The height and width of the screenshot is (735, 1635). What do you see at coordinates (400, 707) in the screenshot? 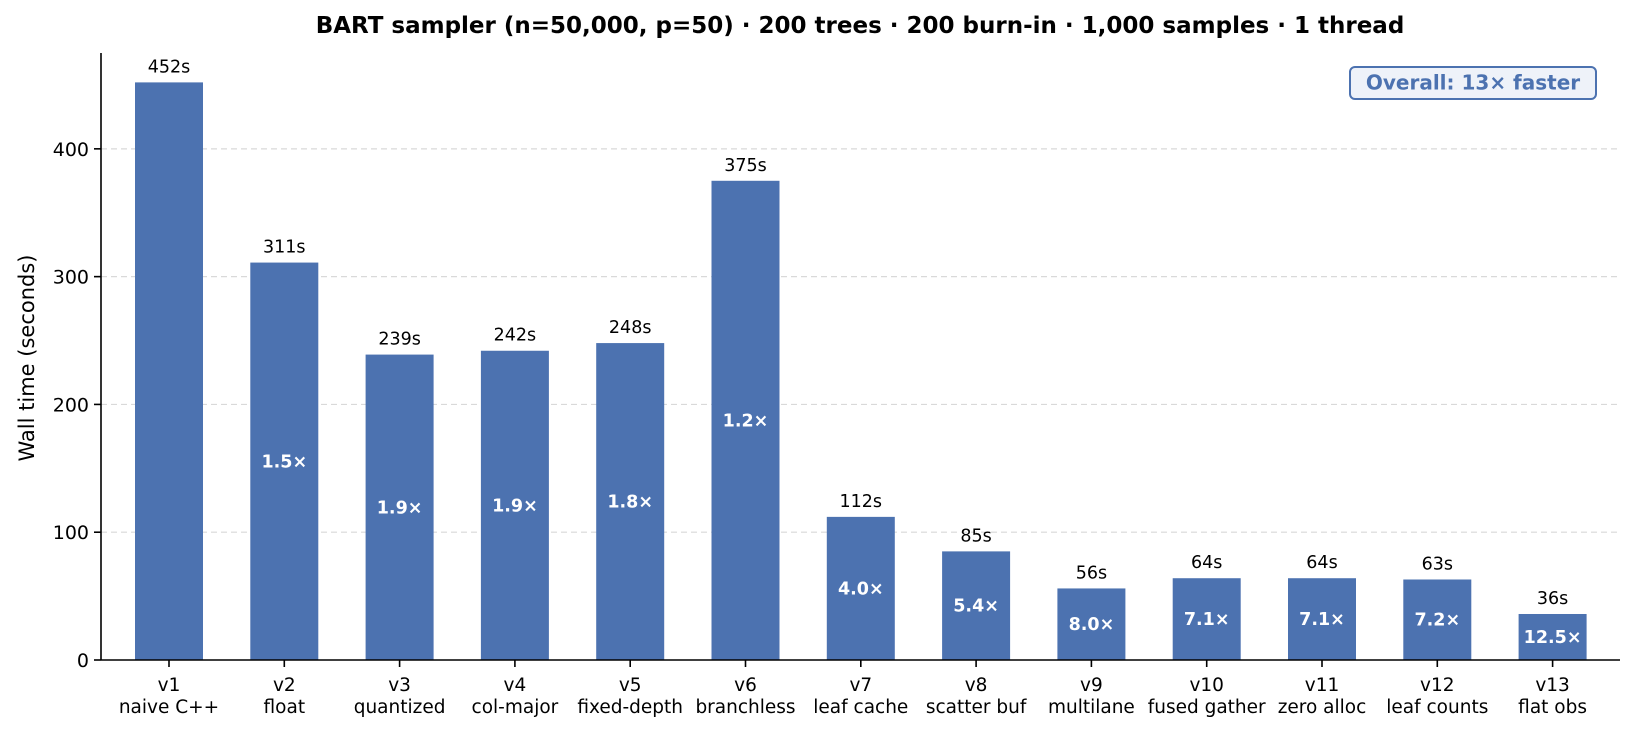
I see `x-tick-label-name: quantized` at bounding box center [400, 707].